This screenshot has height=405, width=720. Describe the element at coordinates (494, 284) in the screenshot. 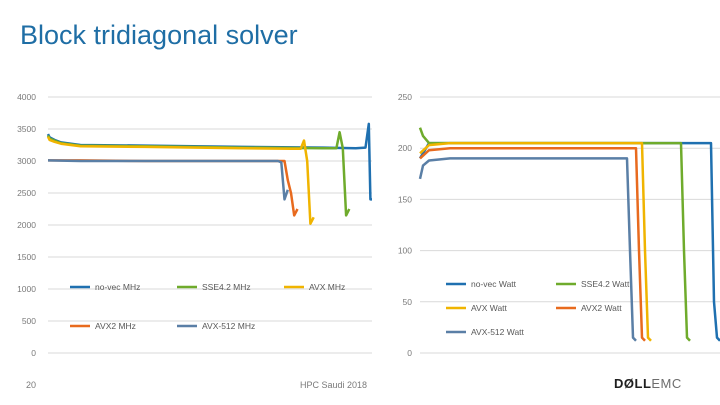

I see `legend-label-no-vec-watt: no-vec Watt` at that location.